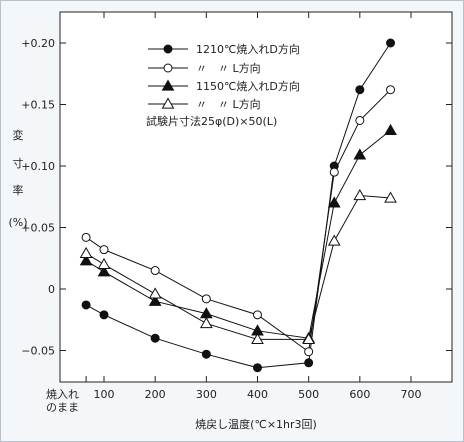  What do you see at coordinates (211, 121) in the screenshot?
I see `specimen-note: 試験片寸法25φ(D)×50(L)` at bounding box center [211, 121].